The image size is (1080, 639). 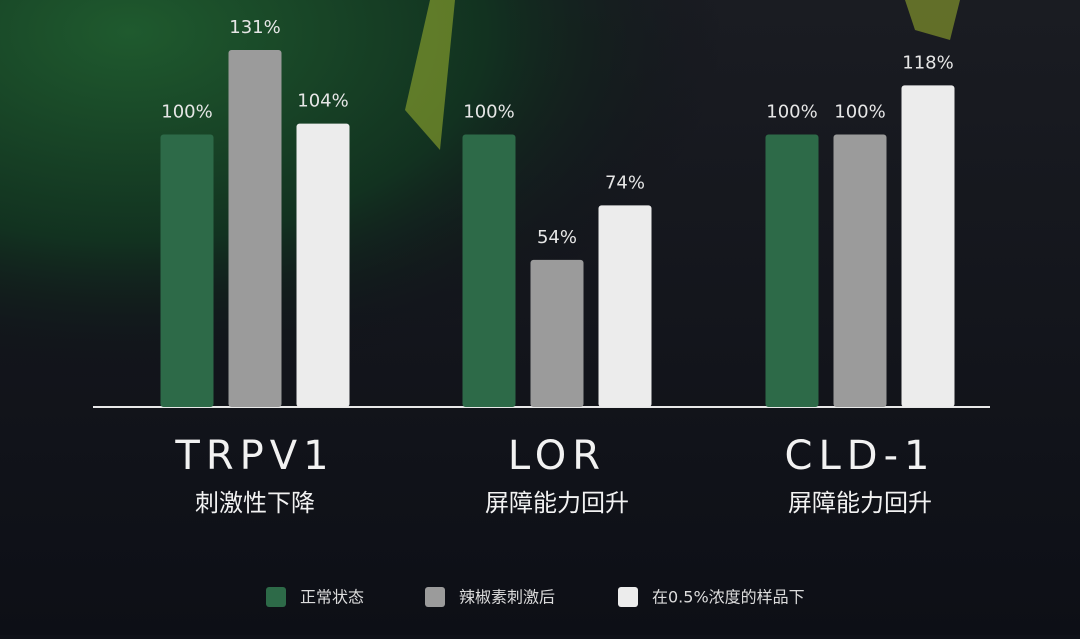 What do you see at coordinates (557, 456) in the screenshot?
I see `category-label: LOR` at bounding box center [557, 456].